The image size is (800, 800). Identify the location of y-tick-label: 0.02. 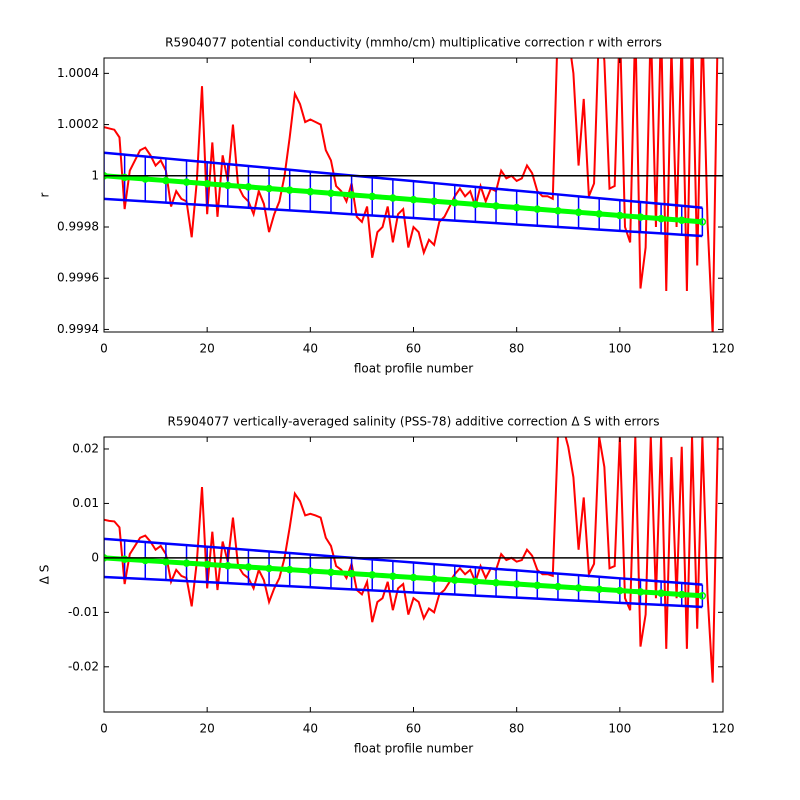
(85, 448).